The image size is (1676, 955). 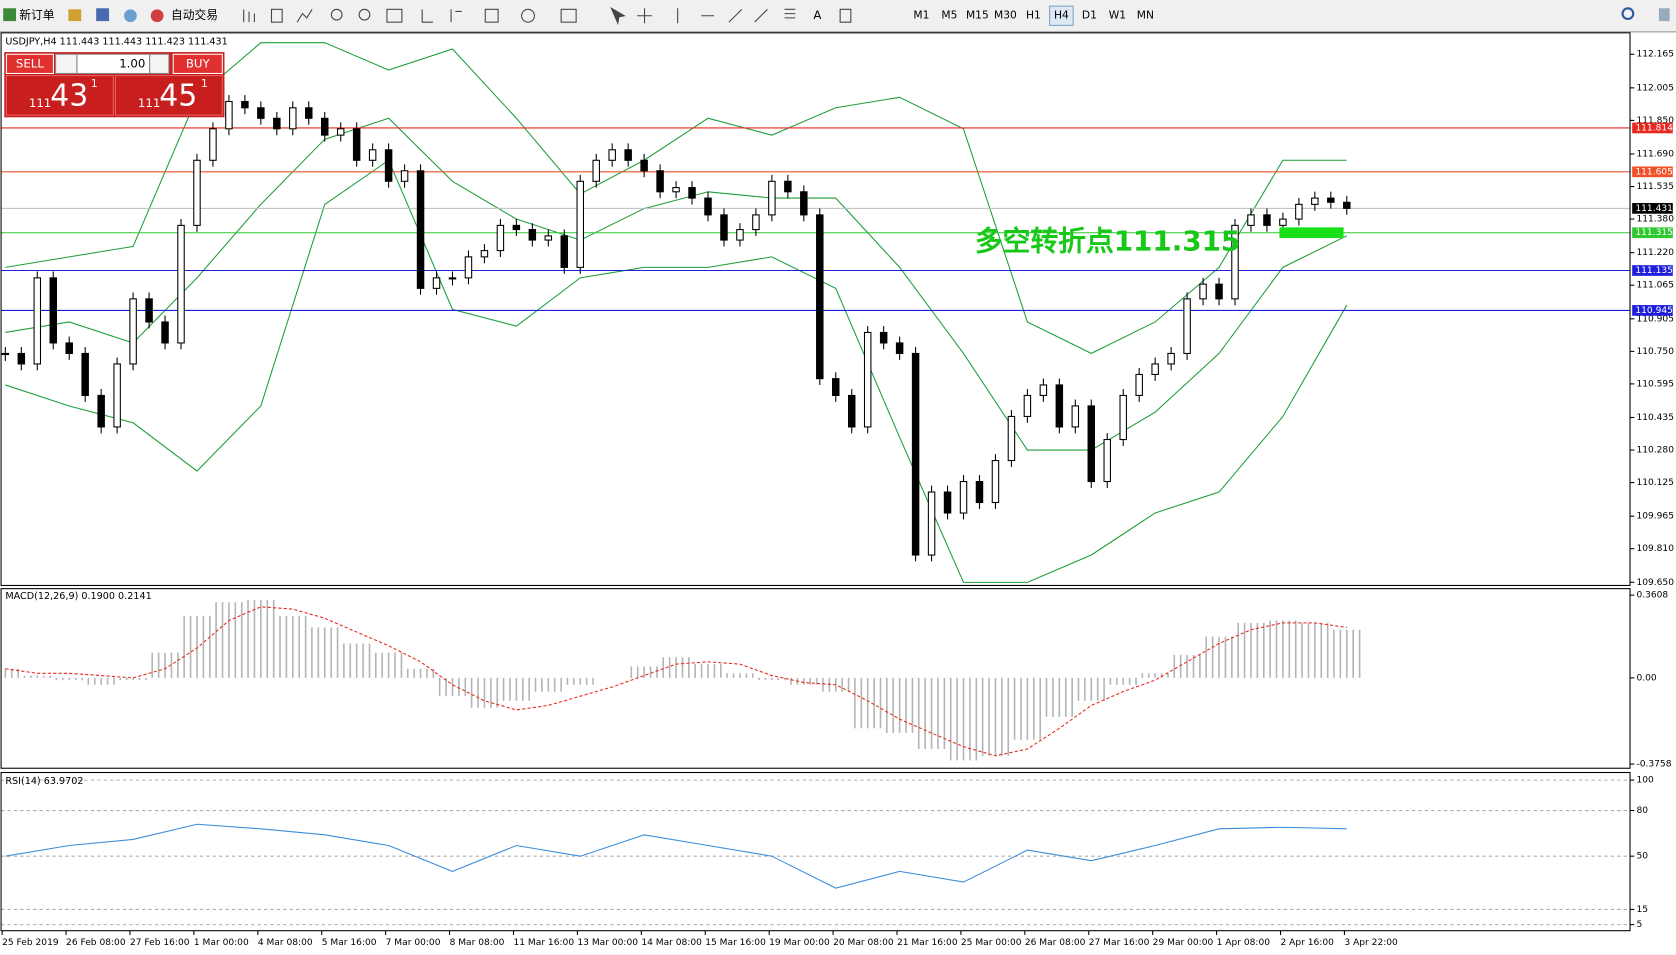 What do you see at coordinates (1055, 943) in the screenshot?
I see `x-tick-label: 26 Mar 08:00` at bounding box center [1055, 943].